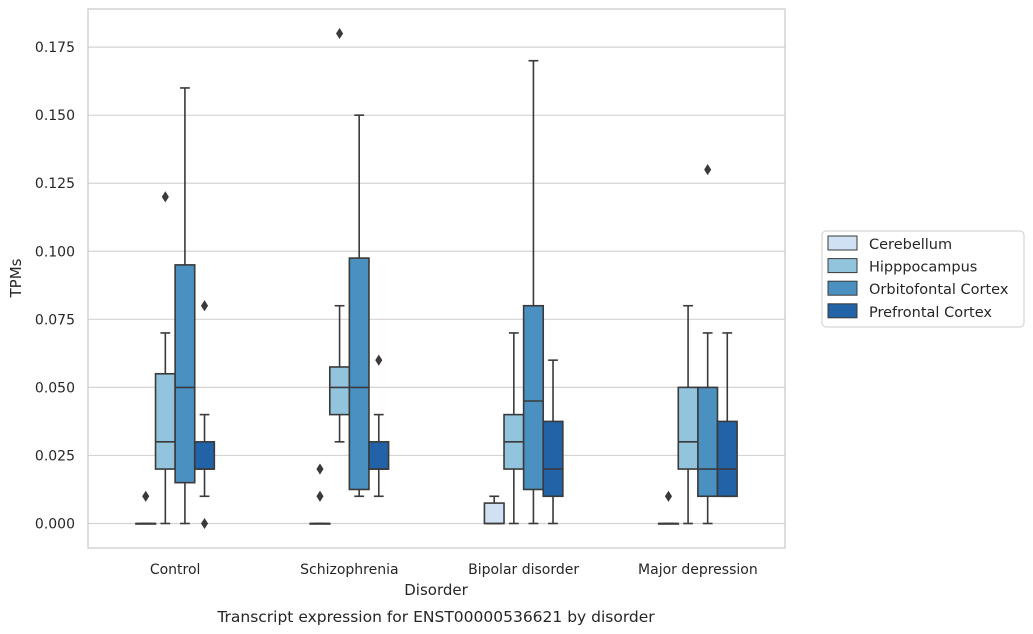  Describe the element at coordinates (939, 290) in the screenshot. I see `legend-label: Orbitofontal Cortex` at that location.